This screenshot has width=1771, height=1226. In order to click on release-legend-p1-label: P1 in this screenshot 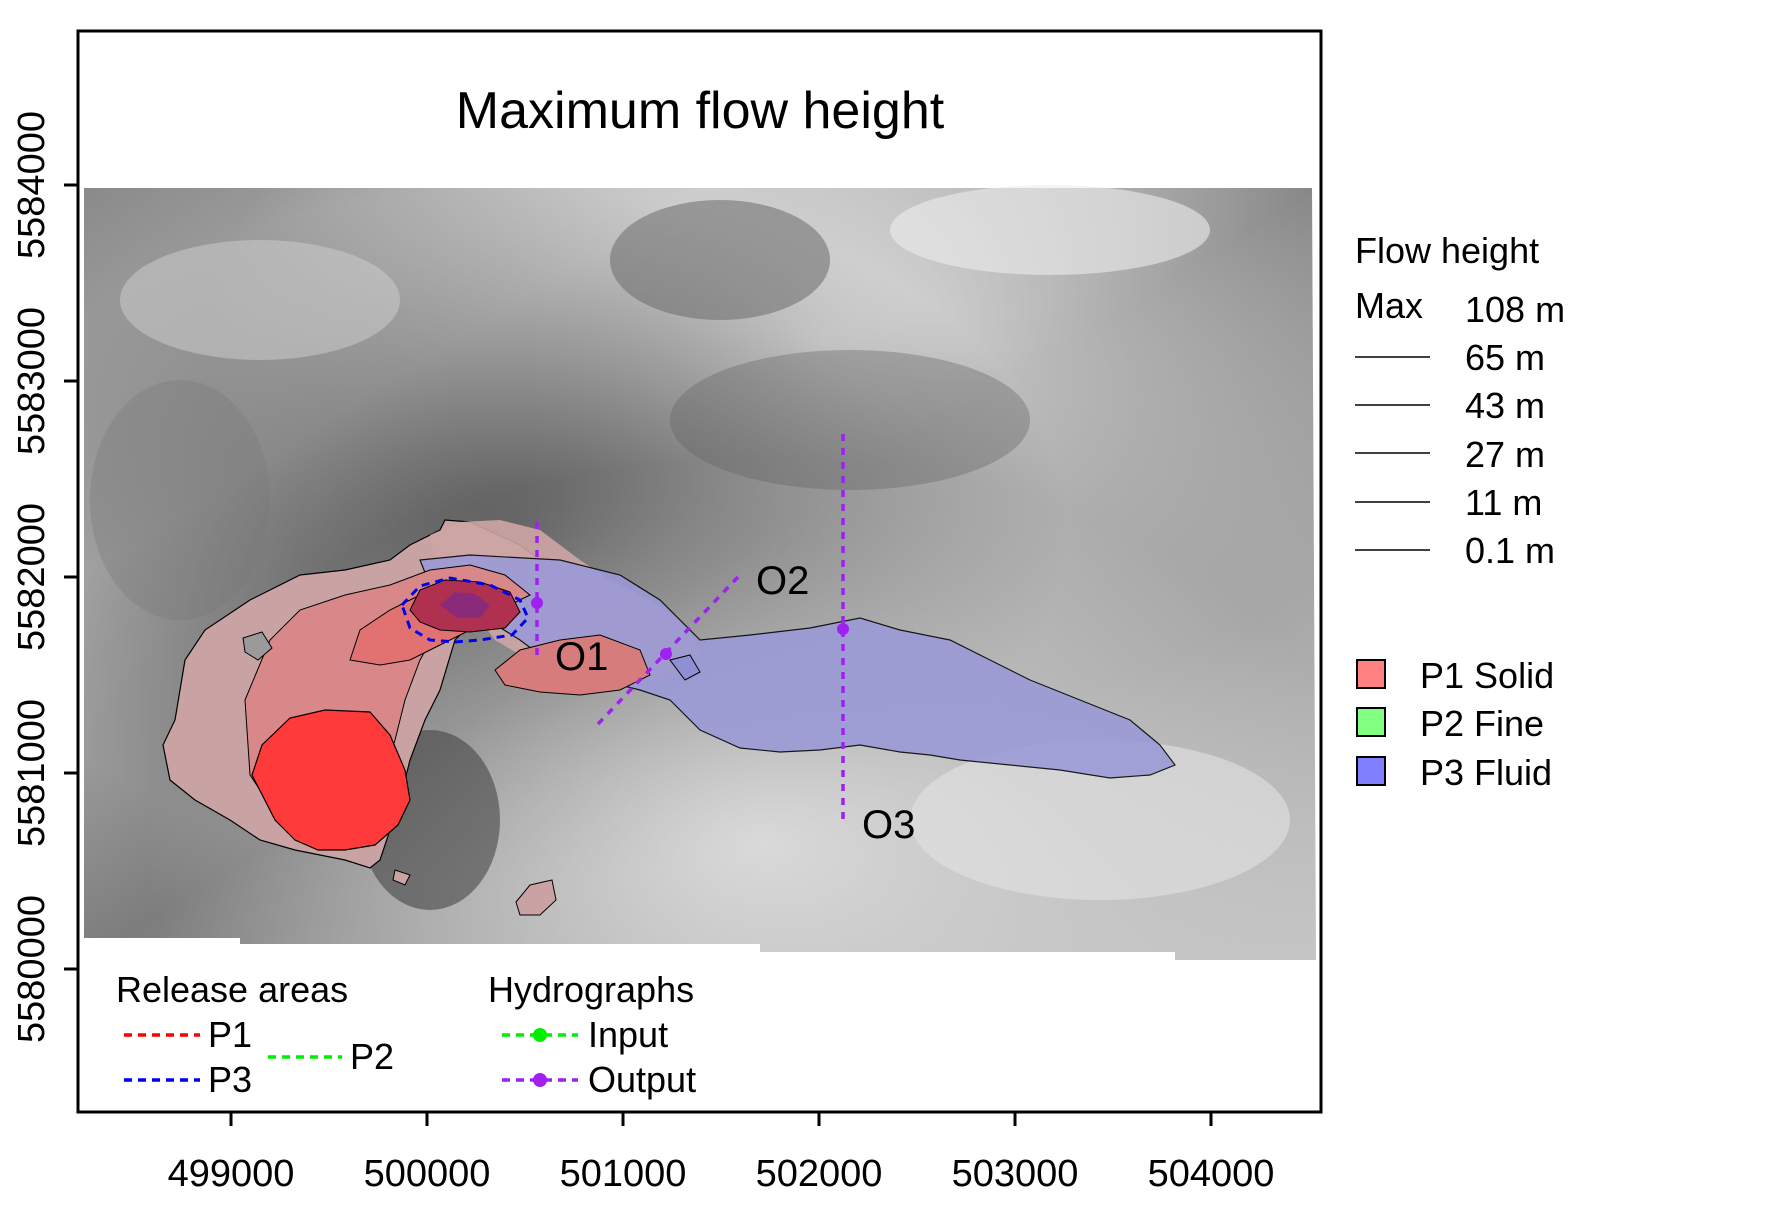, I will do `click(230, 1034)`.